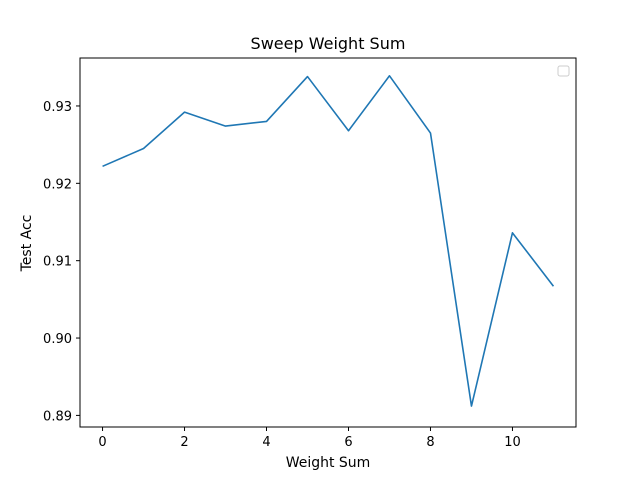 The height and width of the screenshot is (480, 640). What do you see at coordinates (328, 463) in the screenshot?
I see `x-axis-label: Weight Sum` at bounding box center [328, 463].